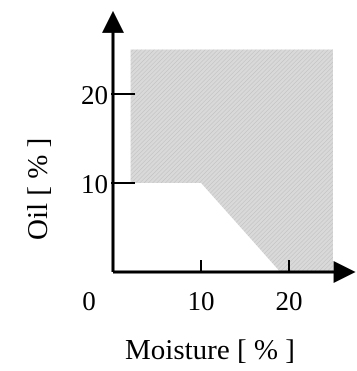 The width and height of the screenshot is (357, 371). What do you see at coordinates (344, 272) in the screenshot?
I see `x-axis-arrowhead` at bounding box center [344, 272].